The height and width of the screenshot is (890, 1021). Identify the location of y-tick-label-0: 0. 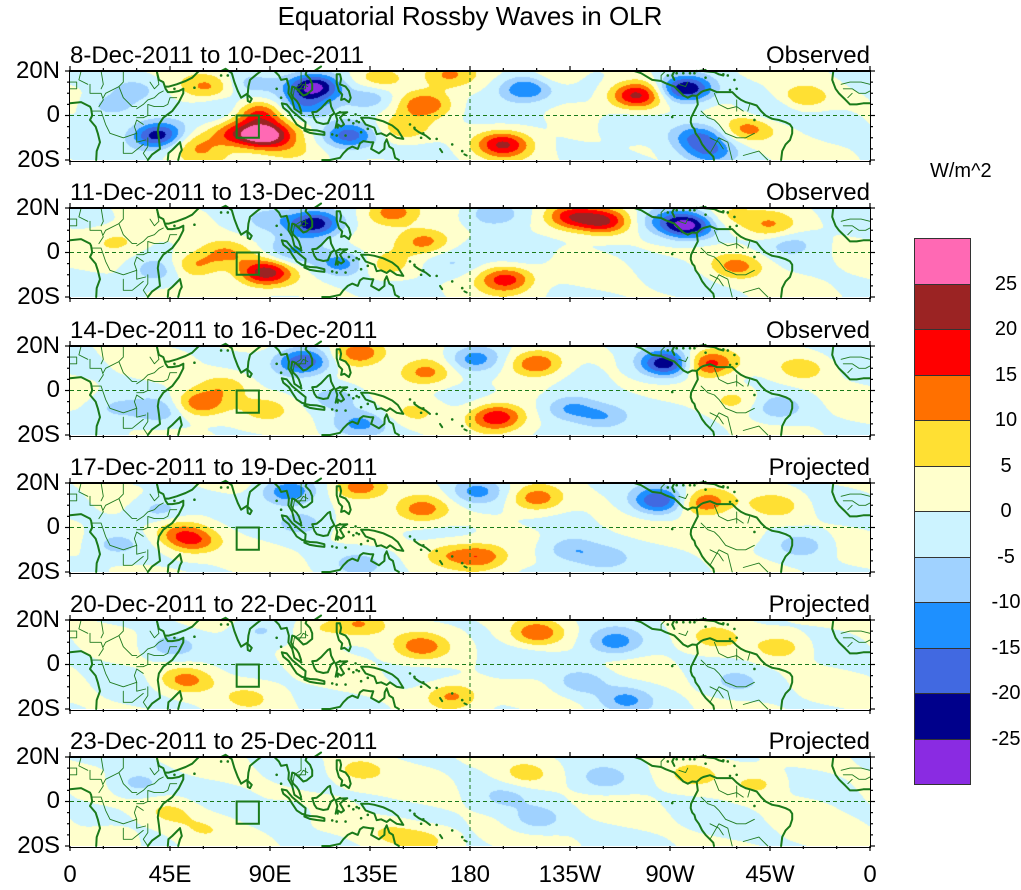
(53, 389).